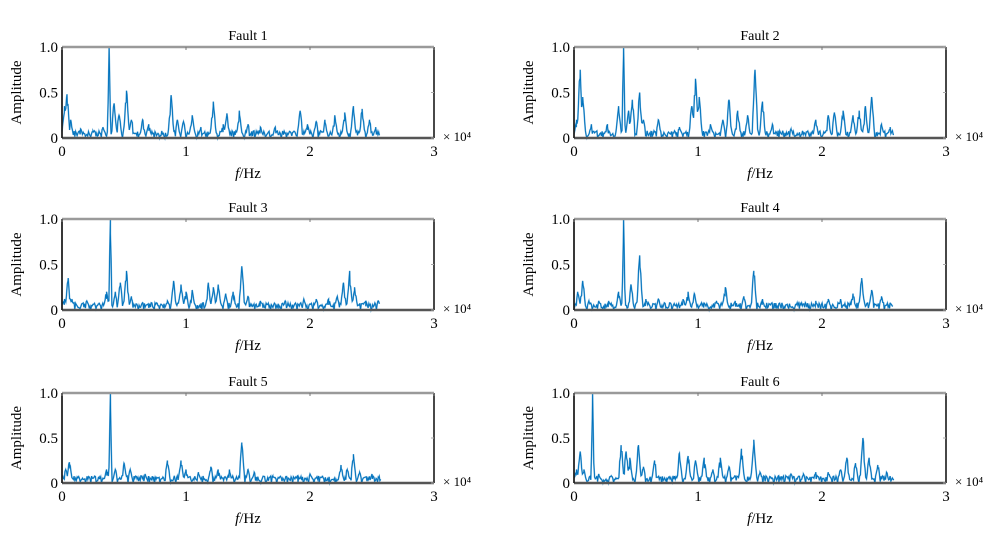 The height and width of the screenshot is (539, 1000). I want to click on subplot-title: Fault 4, so click(759, 208).